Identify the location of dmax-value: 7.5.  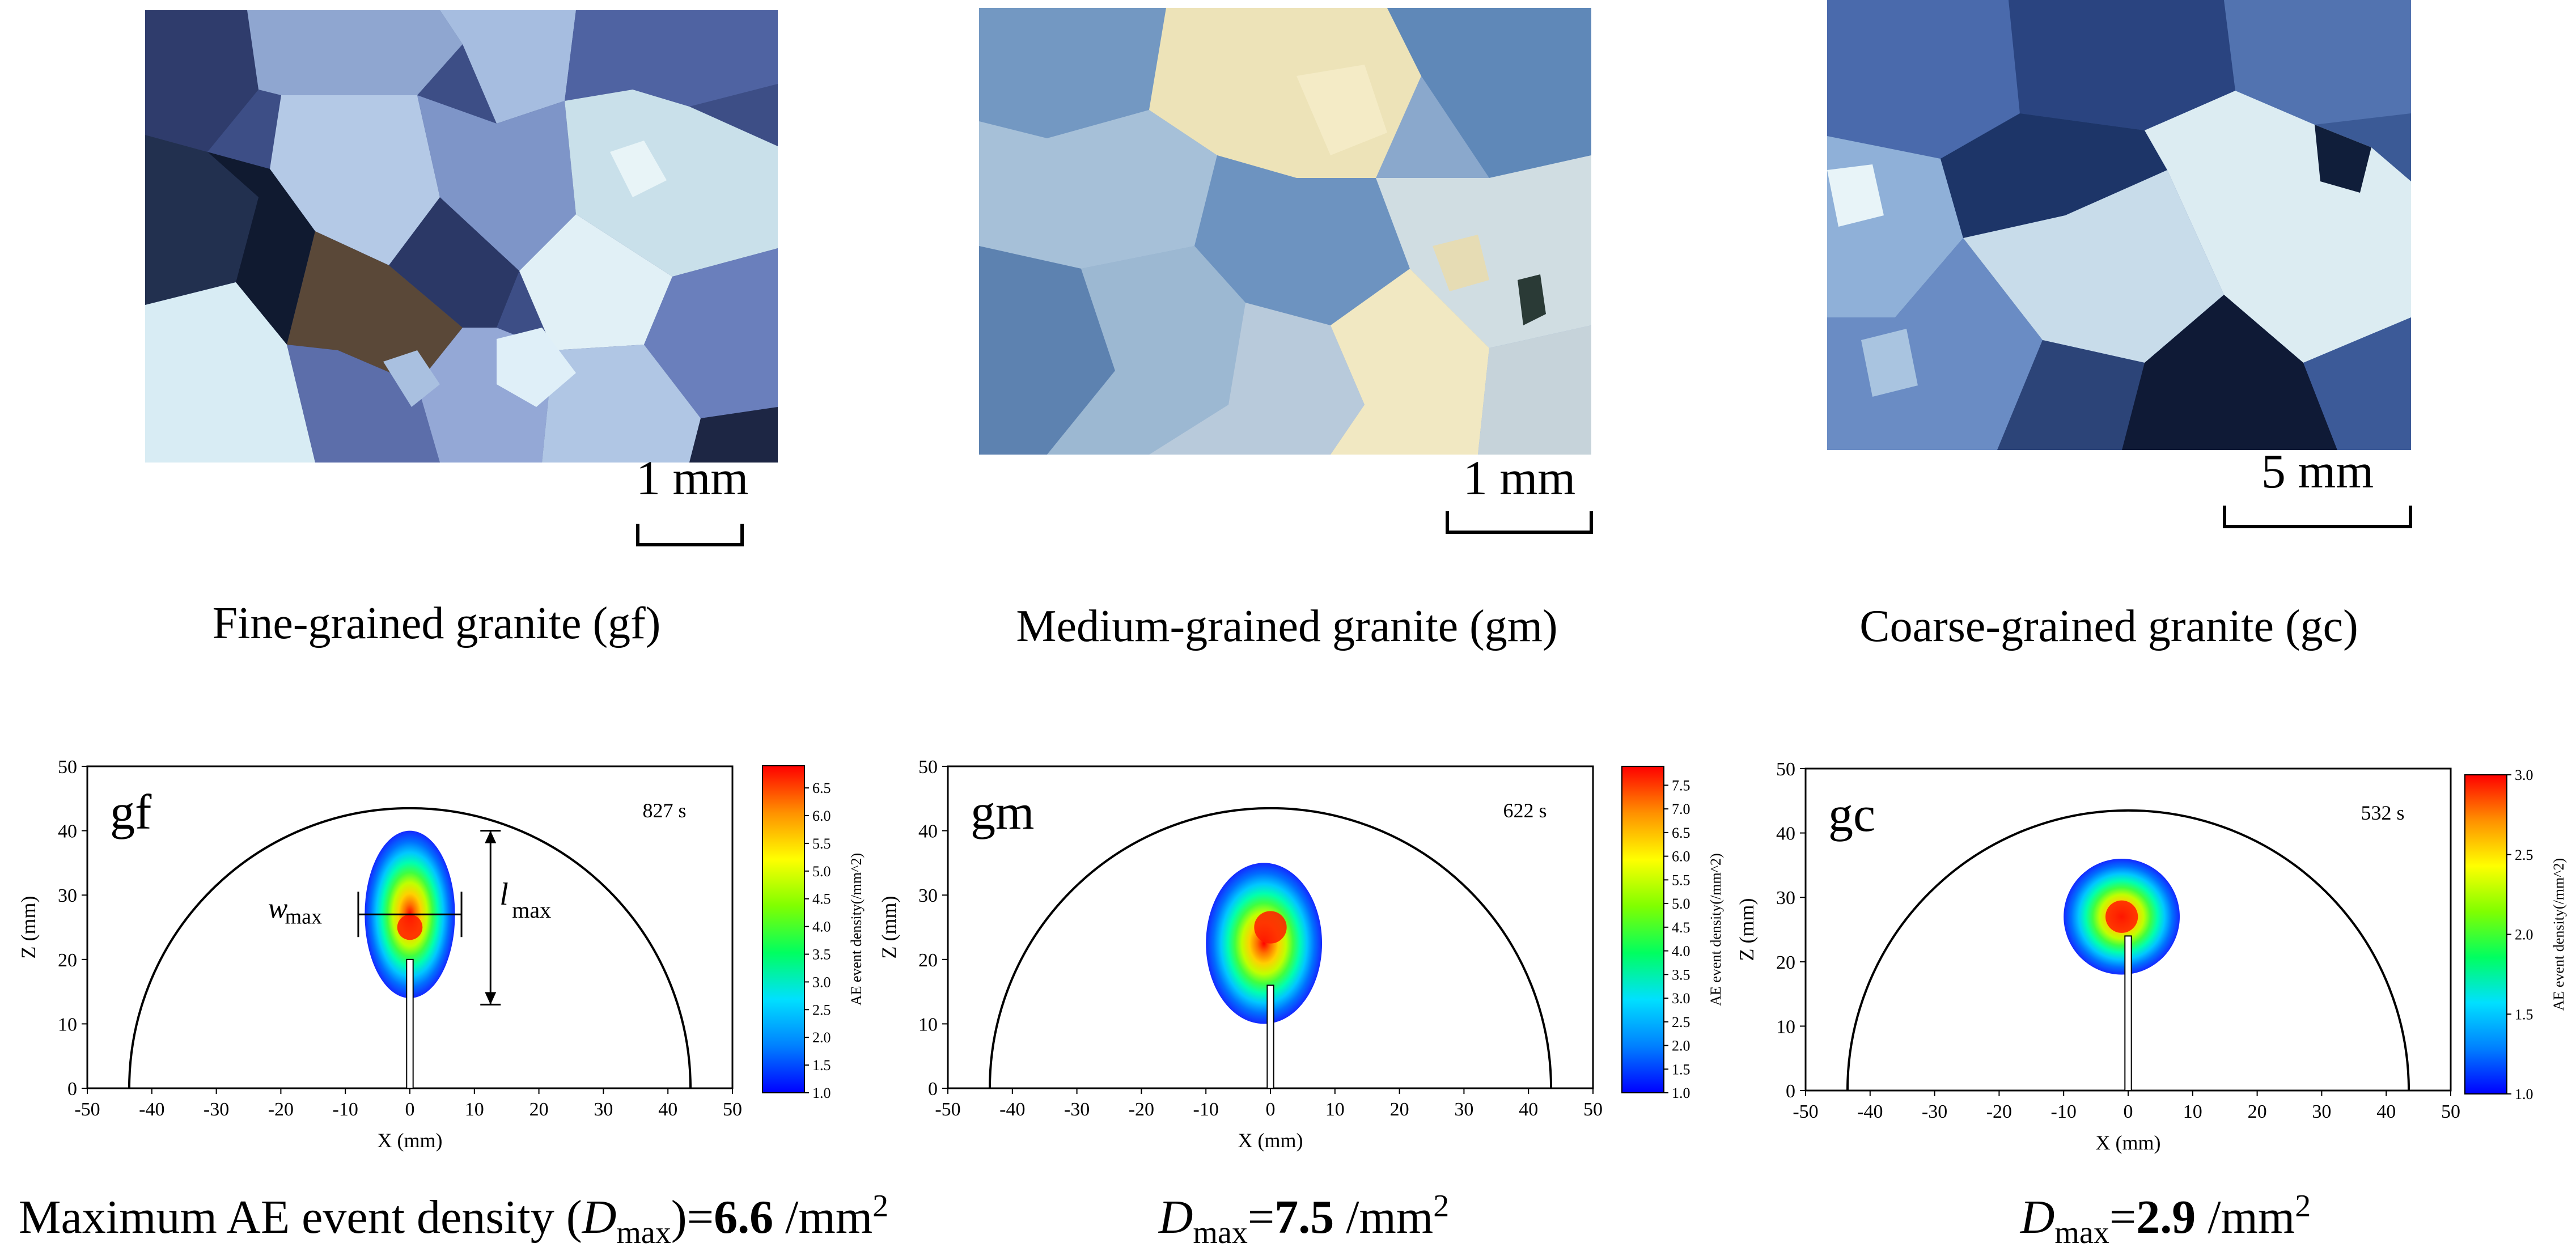
(1304, 1217).